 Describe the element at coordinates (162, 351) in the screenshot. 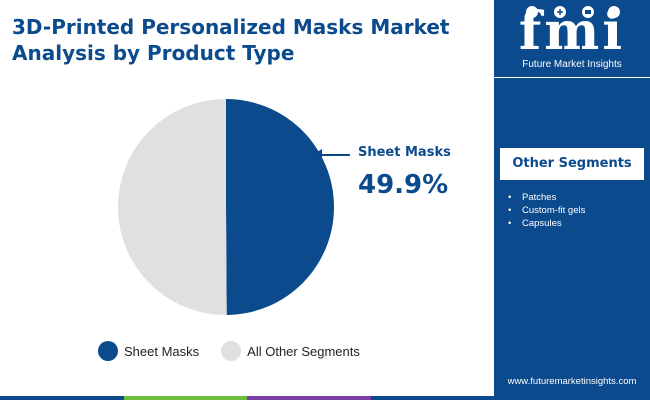

I see `legend-label: Sheet Masks` at that location.